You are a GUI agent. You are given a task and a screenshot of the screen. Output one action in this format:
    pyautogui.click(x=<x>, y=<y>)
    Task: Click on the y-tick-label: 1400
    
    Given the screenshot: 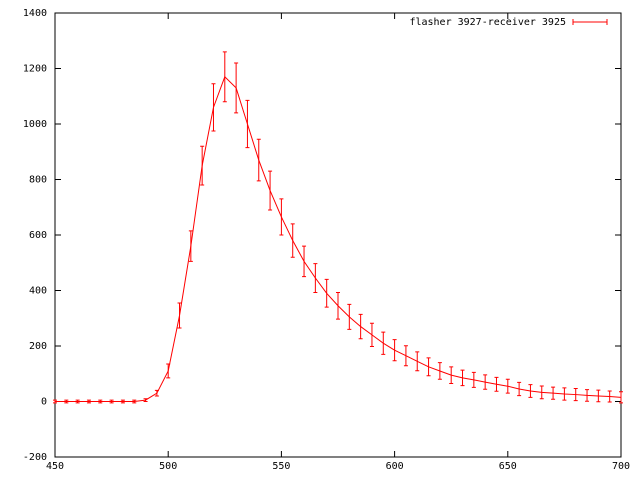 What is the action you would take?
    pyautogui.click(x=35, y=13)
    